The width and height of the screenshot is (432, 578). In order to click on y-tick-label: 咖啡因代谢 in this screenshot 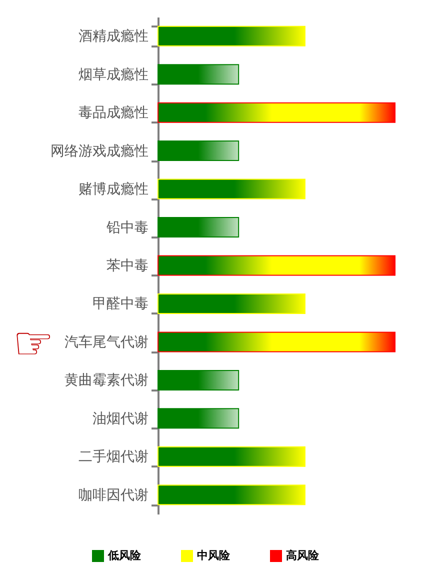, I will do `click(113, 495)`.